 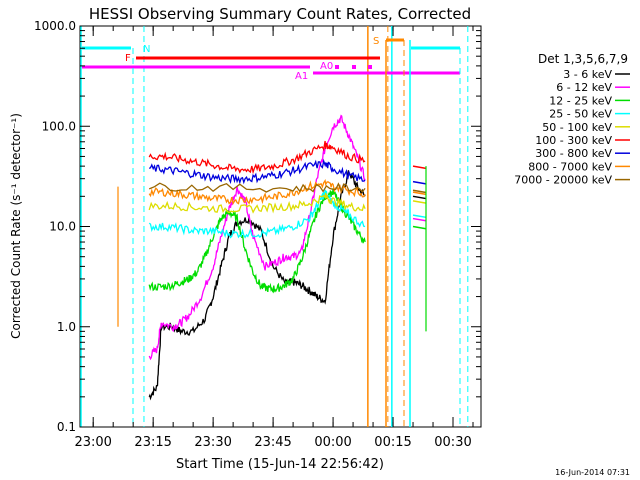 What do you see at coordinates (584, 87) in the screenshot?
I see `legend-entry: 6 - 12 keV` at bounding box center [584, 87].